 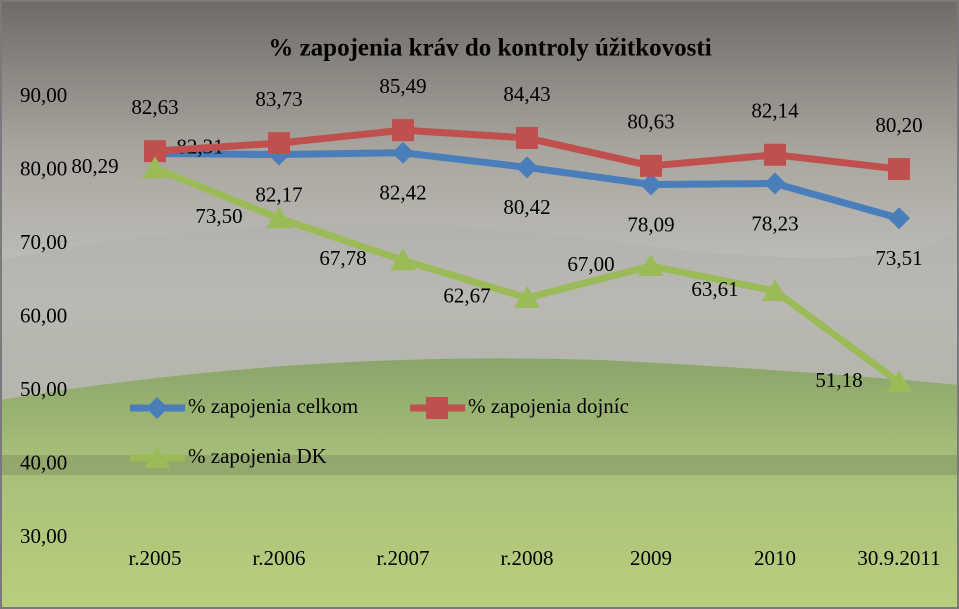 I want to click on data-label: 82,63, so click(x=154, y=107).